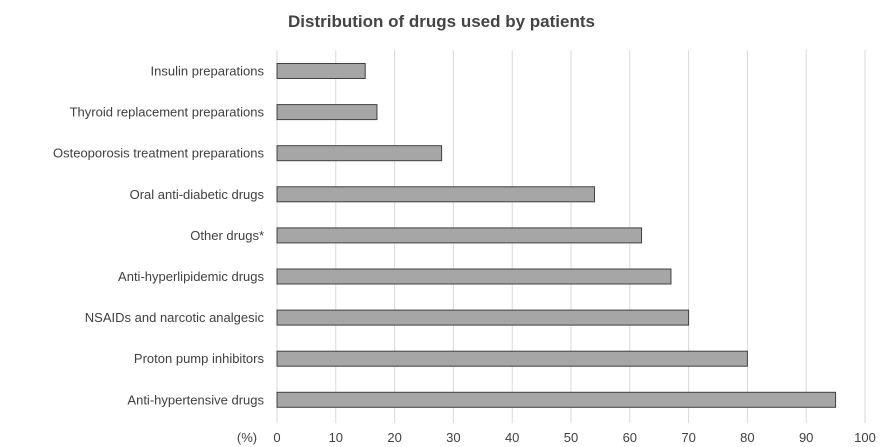 This screenshot has height=447, width=883. I want to click on x-tick-label: 60, so click(630, 437).